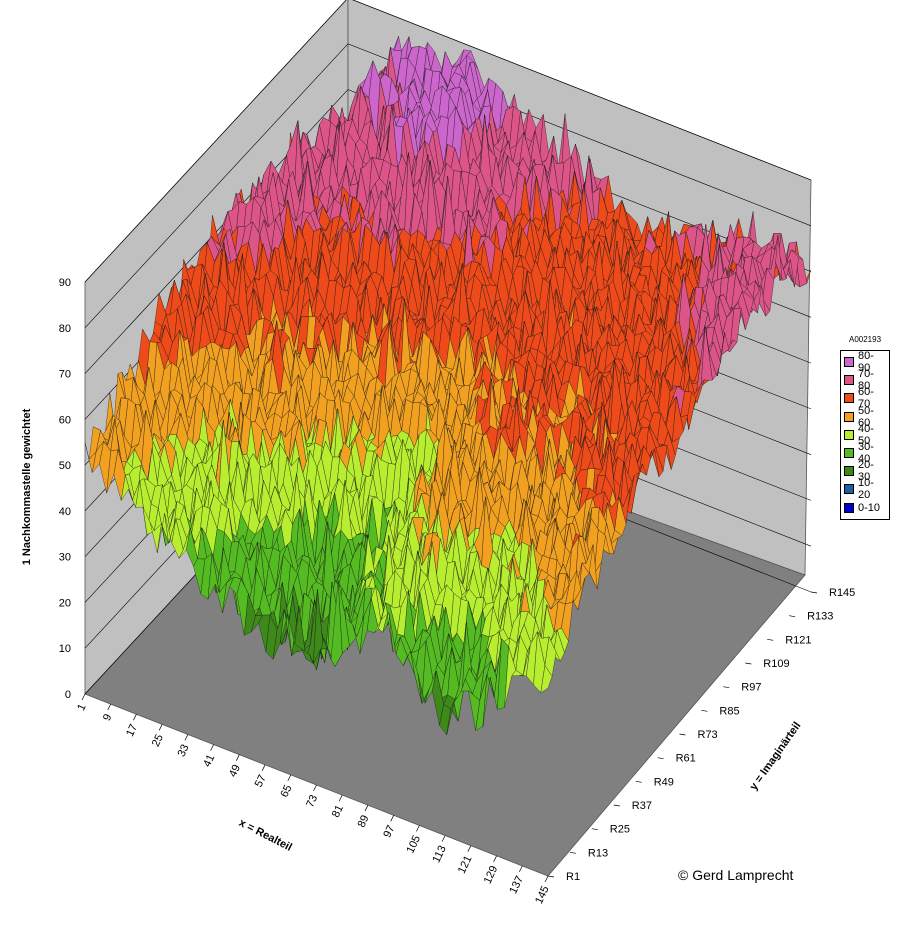  I want to click on legend-label: 20-30, so click(866, 471).